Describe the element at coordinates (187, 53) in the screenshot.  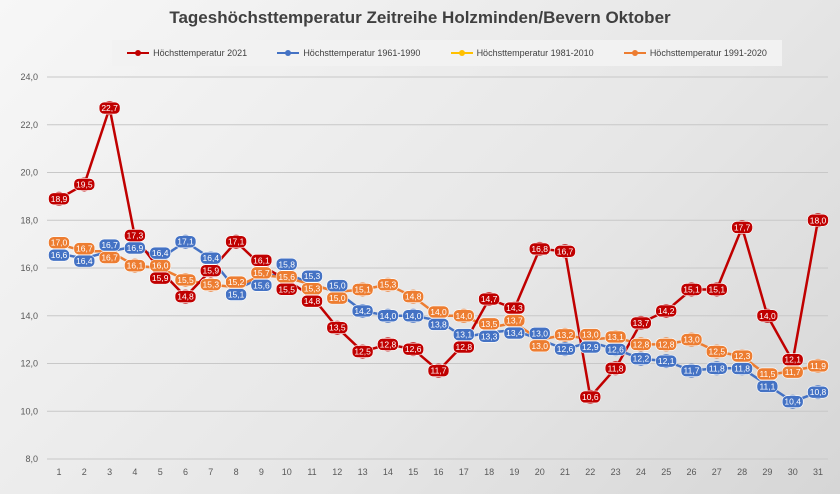
I see `legend-item: Höchsttemperatur 2021` at that location.